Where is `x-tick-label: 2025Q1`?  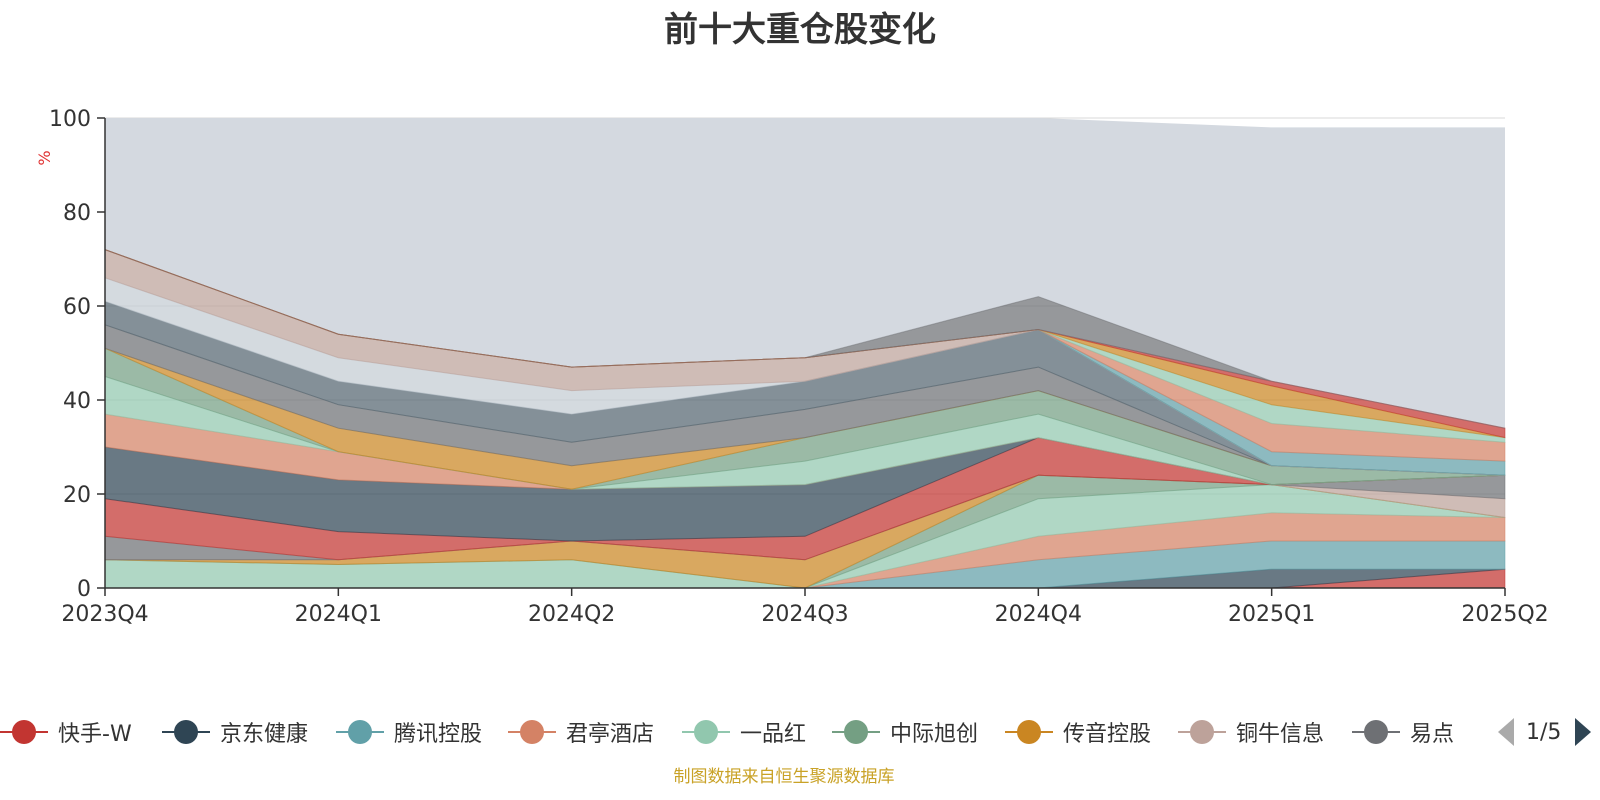 x-tick-label: 2025Q1 is located at coordinates (1271, 614).